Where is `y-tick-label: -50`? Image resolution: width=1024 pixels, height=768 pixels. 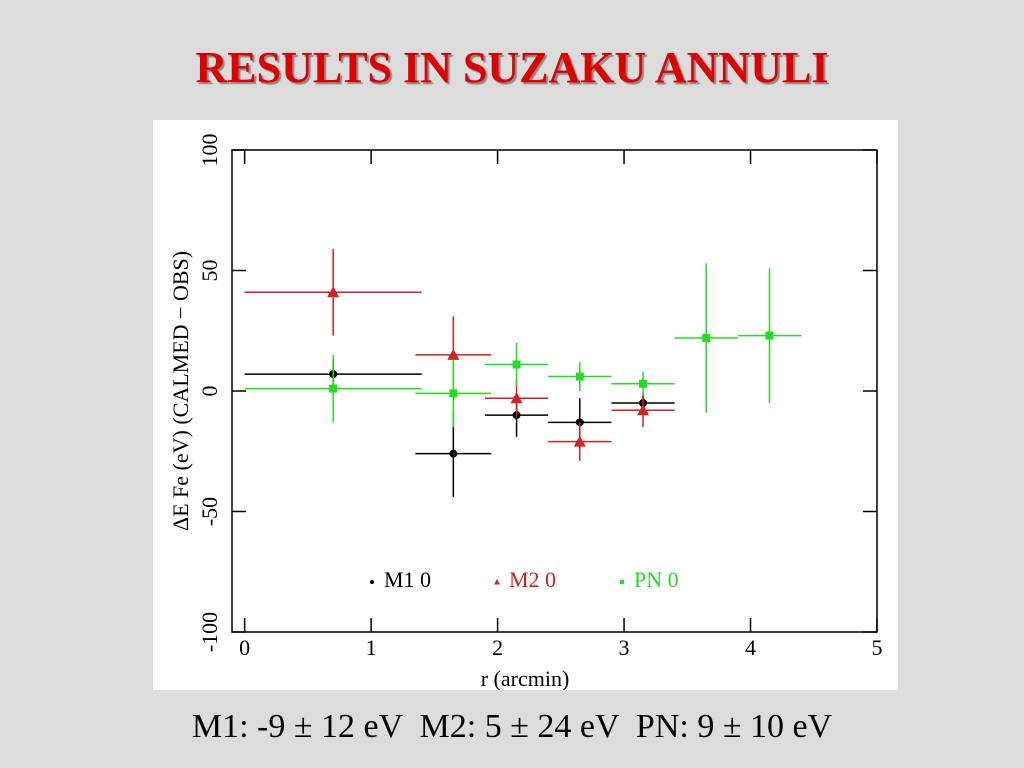
y-tick-label: -50 is located at coordinates (209, 511).